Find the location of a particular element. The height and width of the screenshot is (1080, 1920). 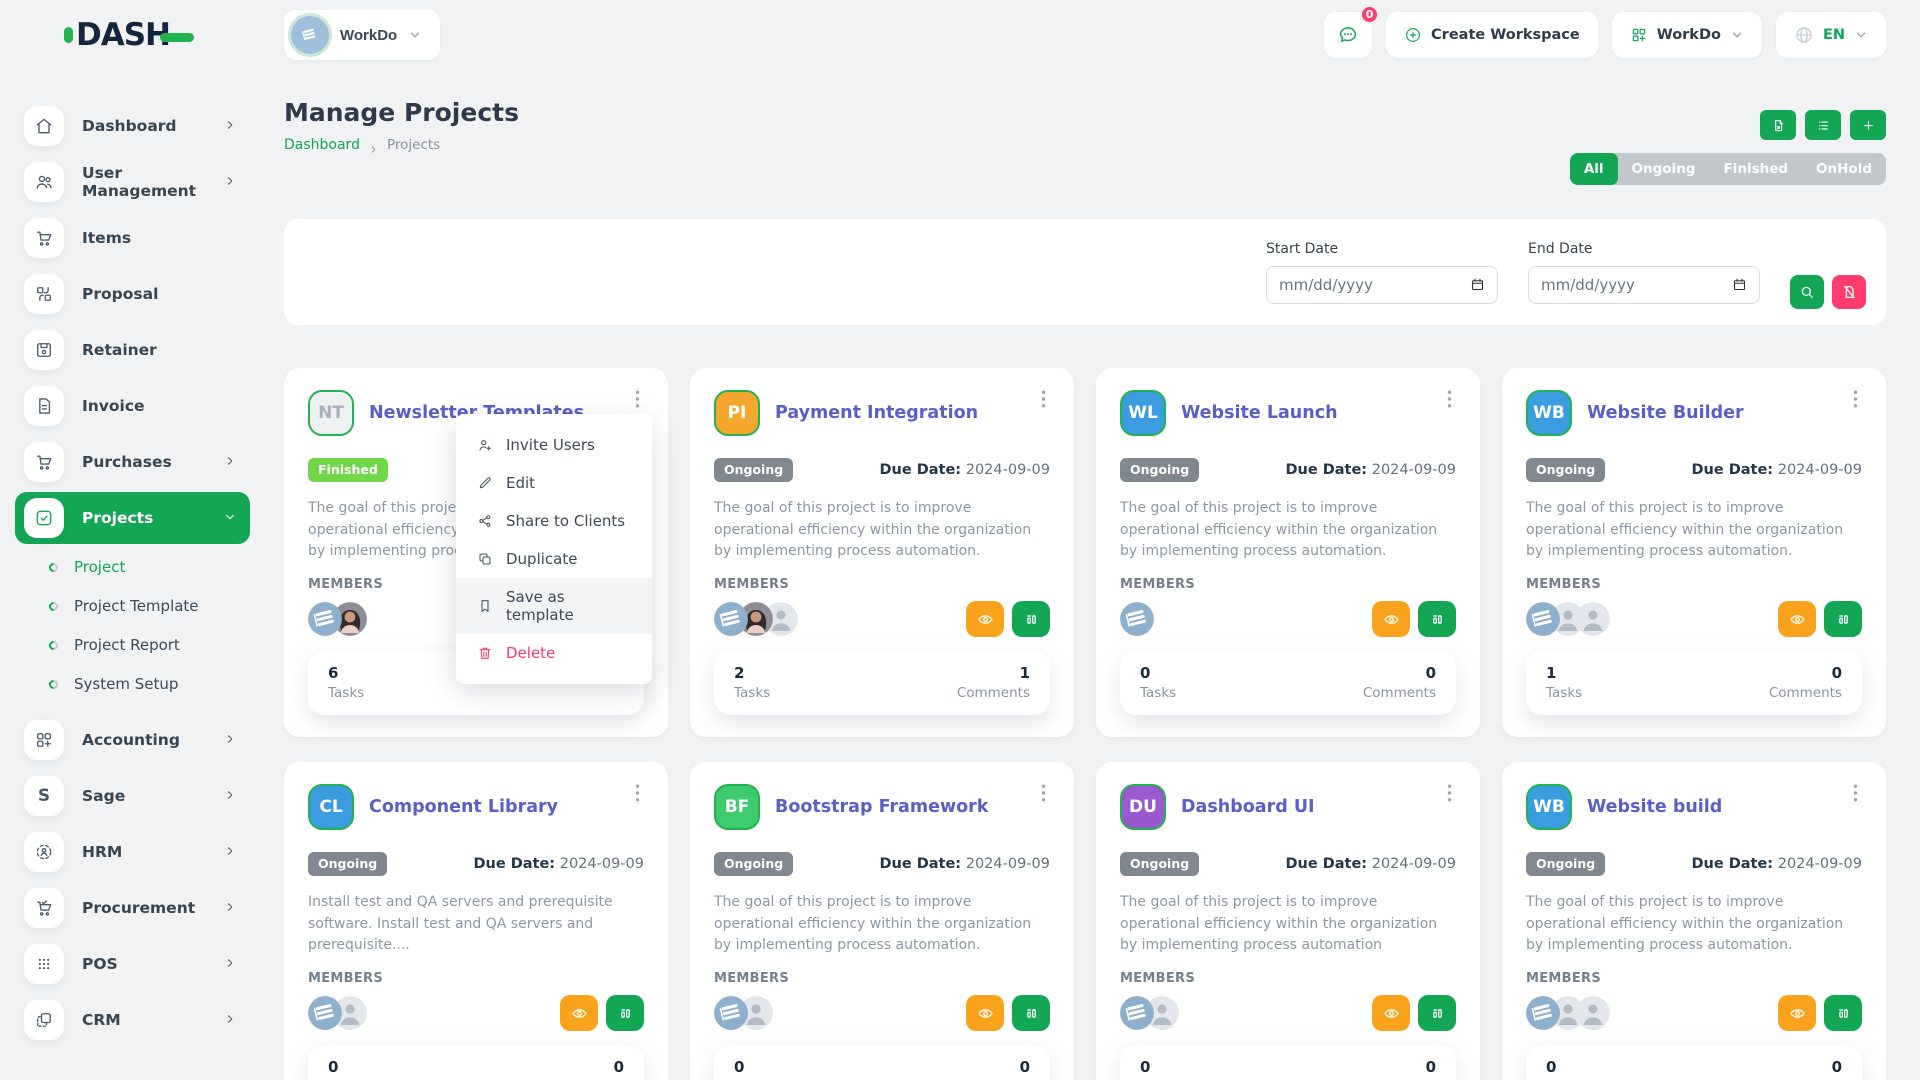

sidebar-item-proposal: Proposal is located at coordinates (132, 294).